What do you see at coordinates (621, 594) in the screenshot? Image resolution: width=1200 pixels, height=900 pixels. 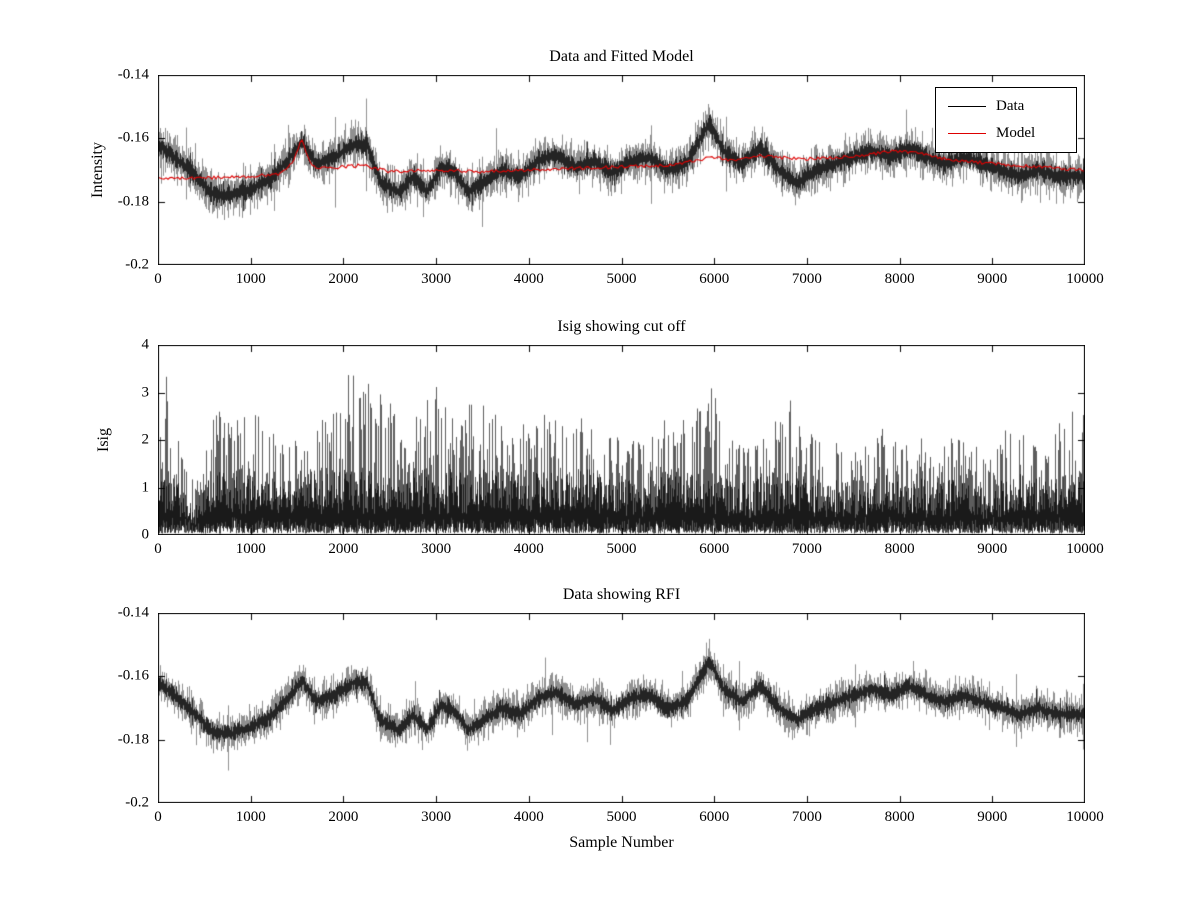 I see `plot-title-rfi: Data showing RFI` at bounding box center [621, 594].